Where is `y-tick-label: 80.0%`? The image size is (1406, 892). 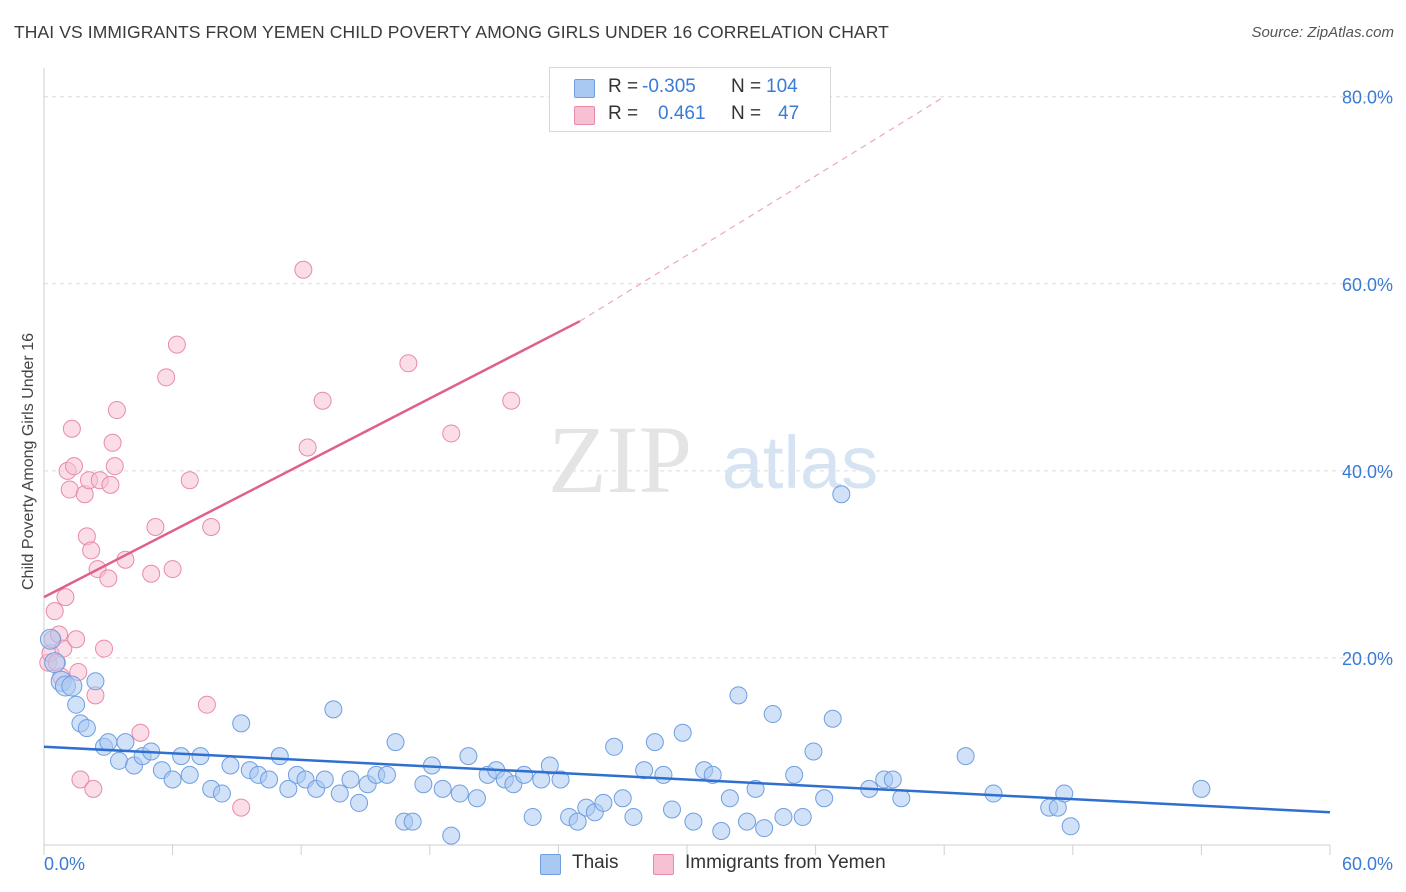
y-tick-label: 80.0% is located at coordinates (1367, 98).